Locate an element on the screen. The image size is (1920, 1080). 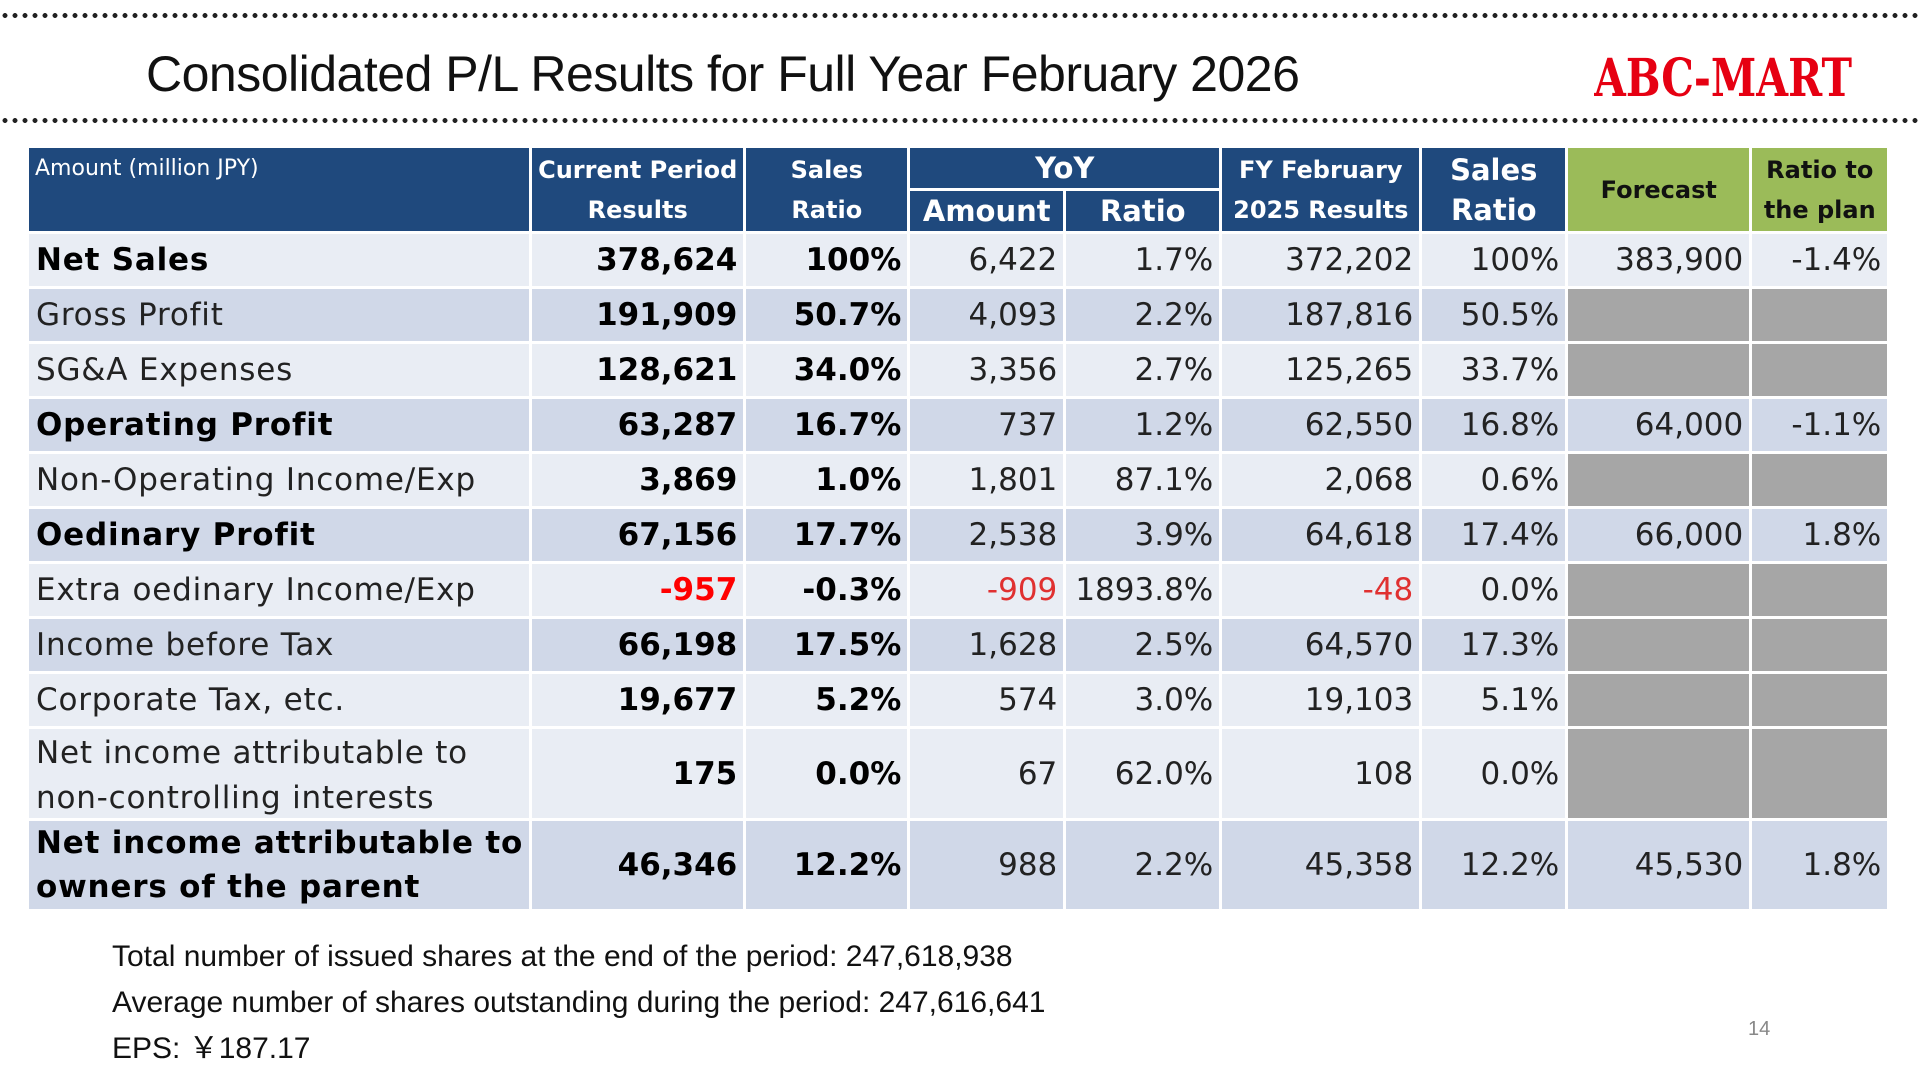
current-value: 175 is located at coordinates (638, 773).